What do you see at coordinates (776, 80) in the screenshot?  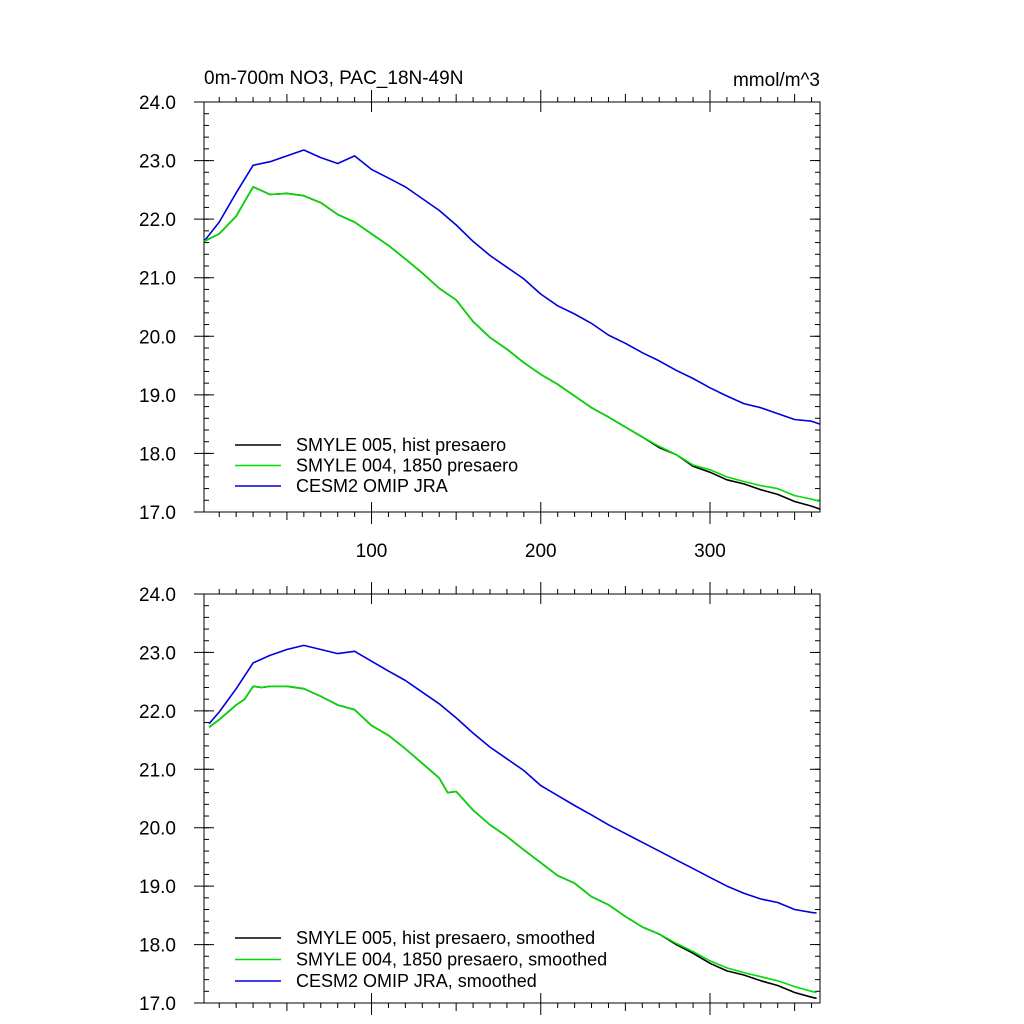 I see `chart-units: mmol/m^3` at bounding box center [776, 80].